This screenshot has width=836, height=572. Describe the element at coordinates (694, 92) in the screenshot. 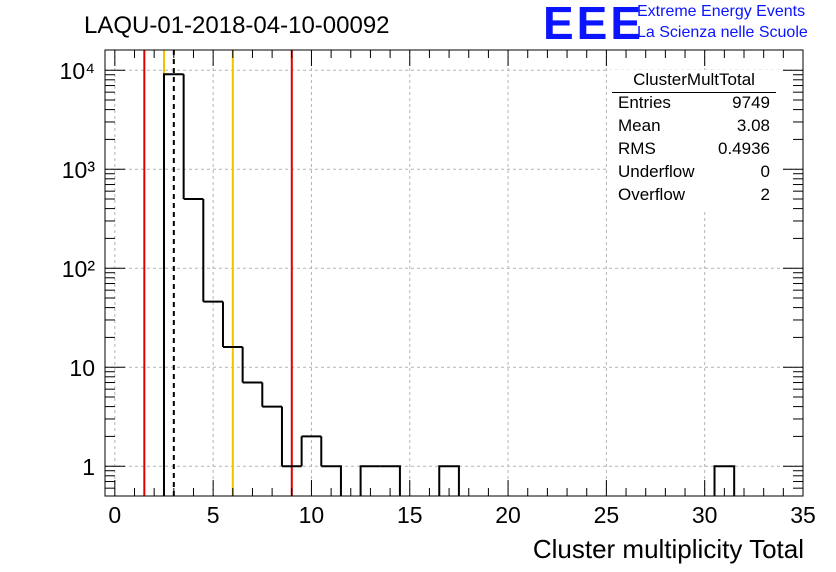

I see `stats-divider` at that location.